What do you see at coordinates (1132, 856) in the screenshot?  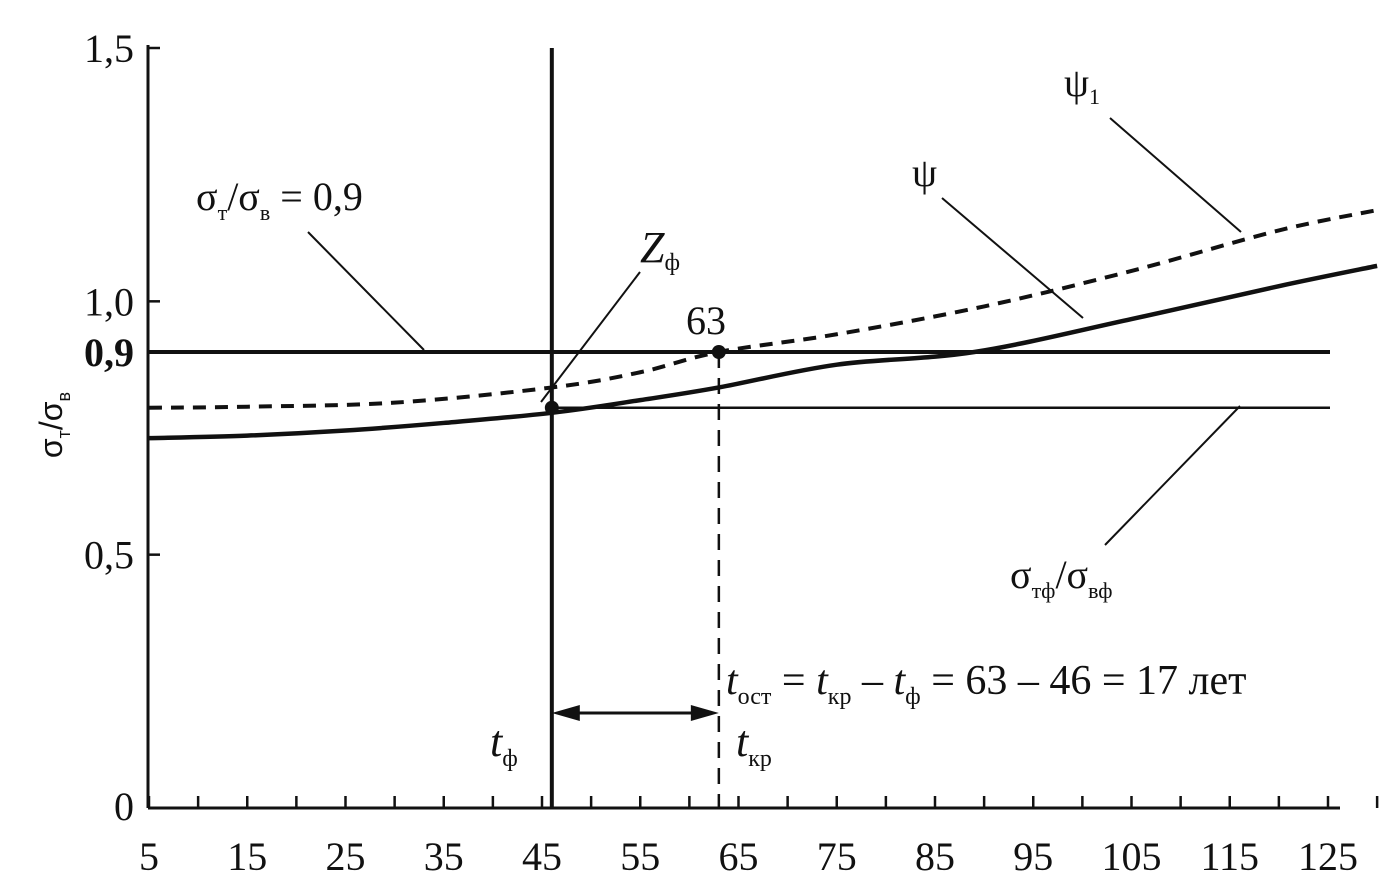 I see `x-tick-label: 105` at bounding box center [1132, 856].